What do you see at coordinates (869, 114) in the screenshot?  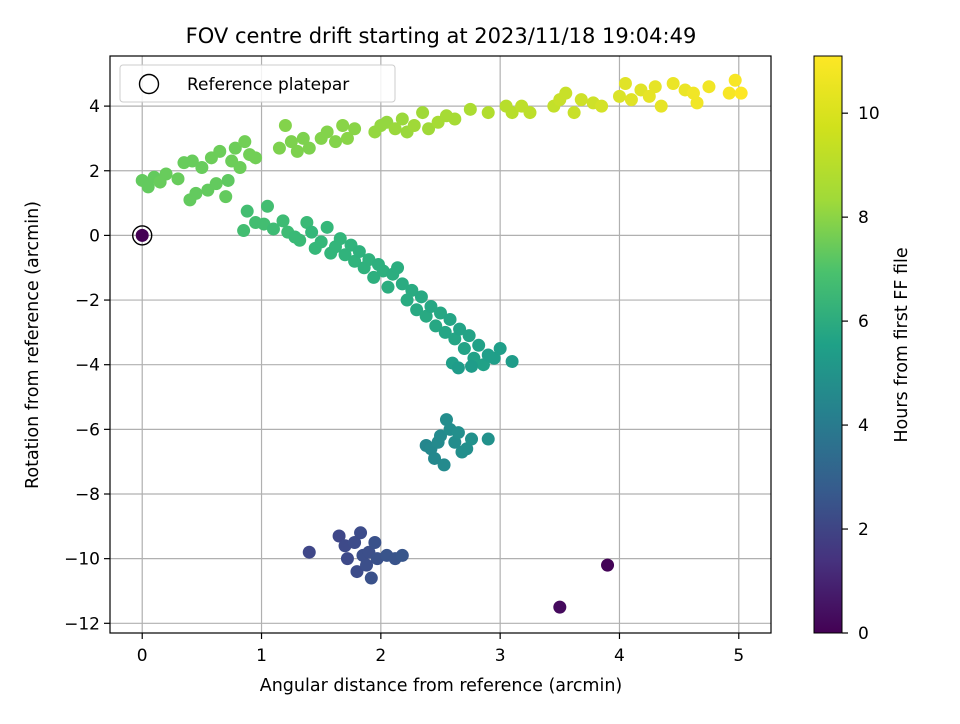 I see `colorbar-tick-label: 10` at bounding box center [869, 114].